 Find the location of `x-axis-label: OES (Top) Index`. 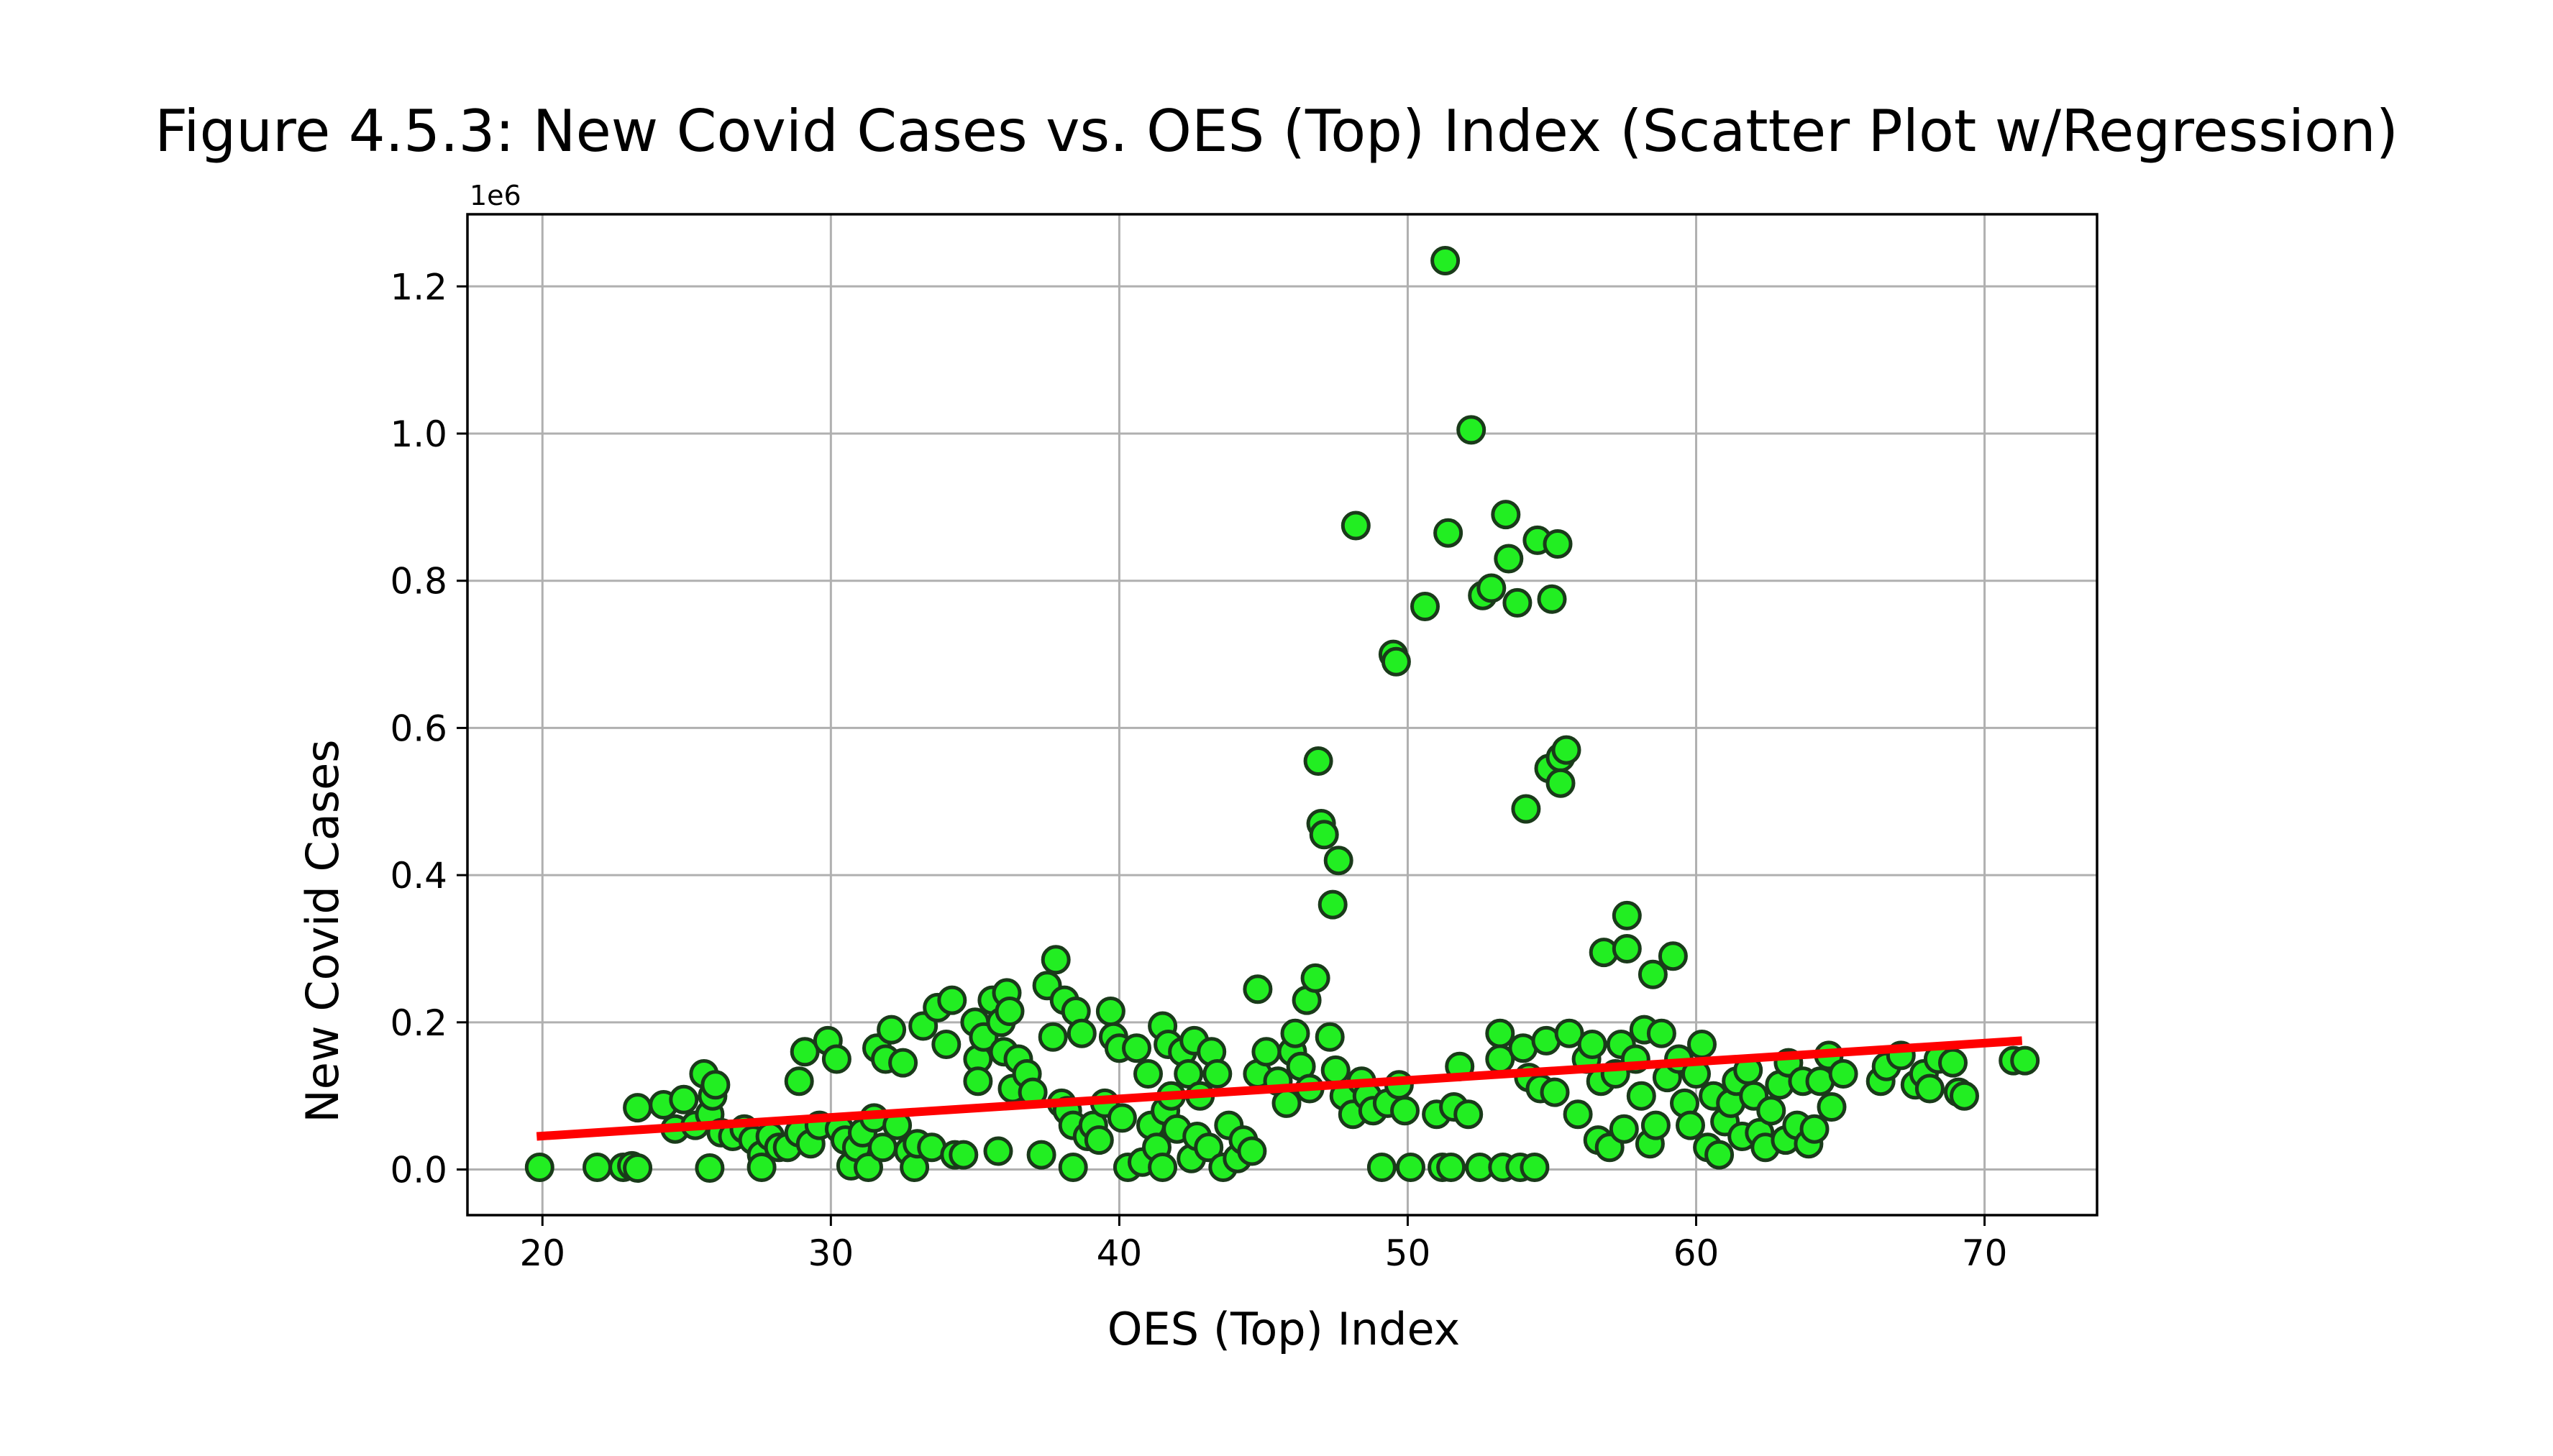

x-axis-label: OES (Top) Index is located at coordinates (1283, 1329).